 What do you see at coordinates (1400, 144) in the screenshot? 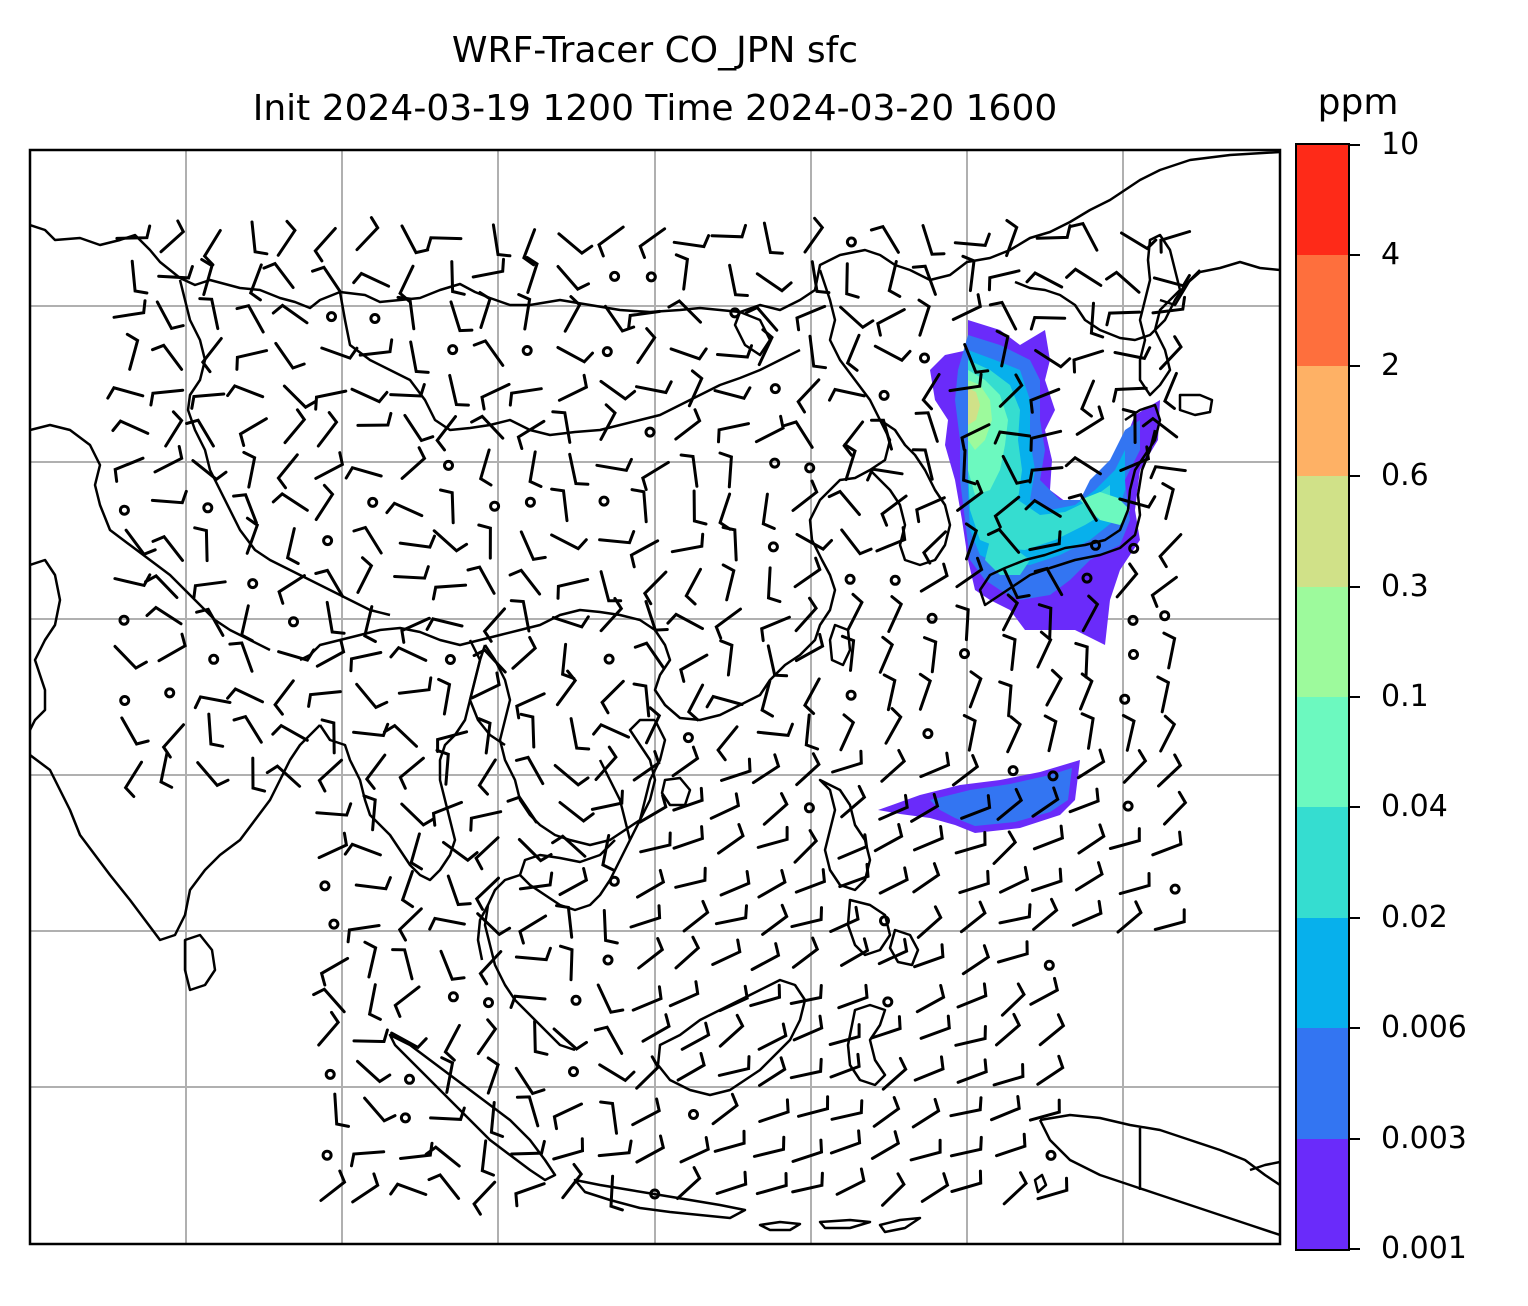
I see `colorbar-tick-label: 10` at bounding box center [1400, 144].